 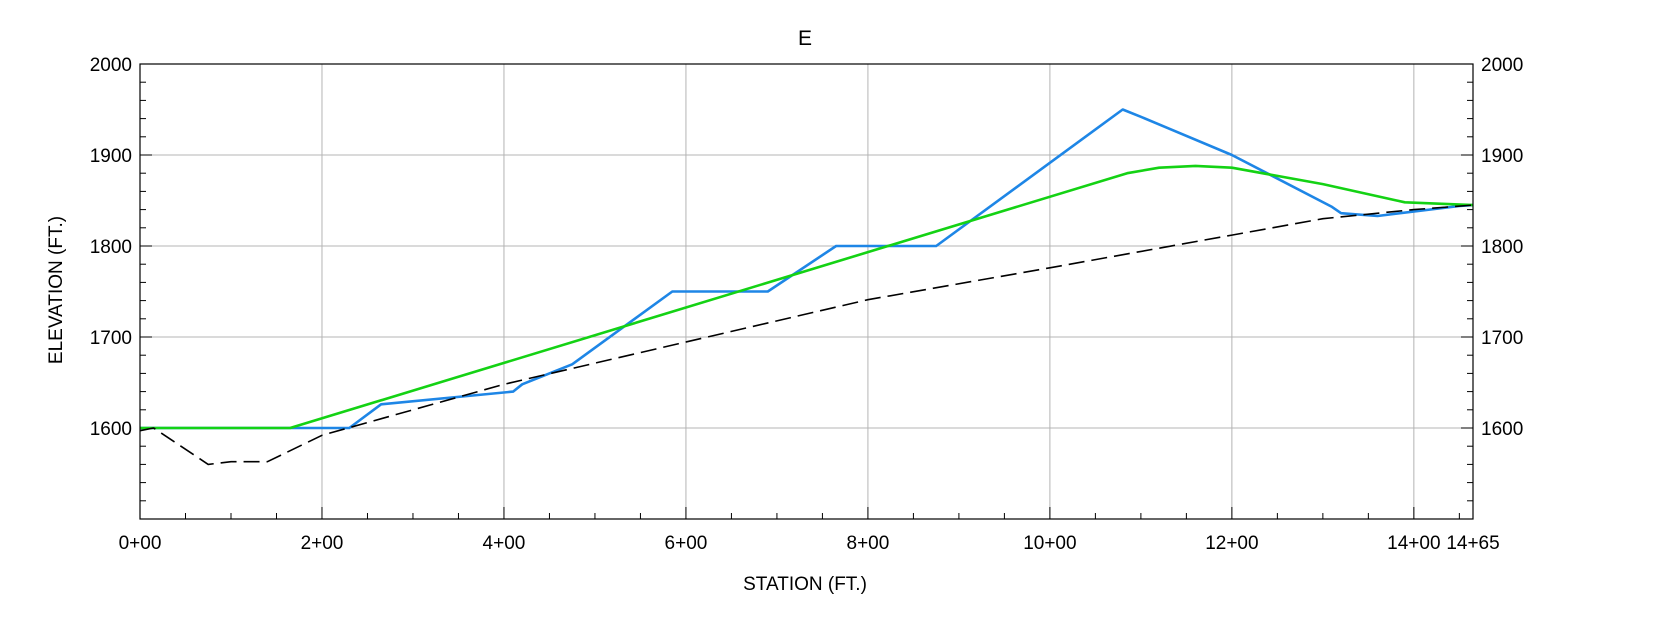 What do you see at coordinates (111, 429) in the screenshot?
I see `y-tick-label-left: 1600` at bounding box center [111, 429].